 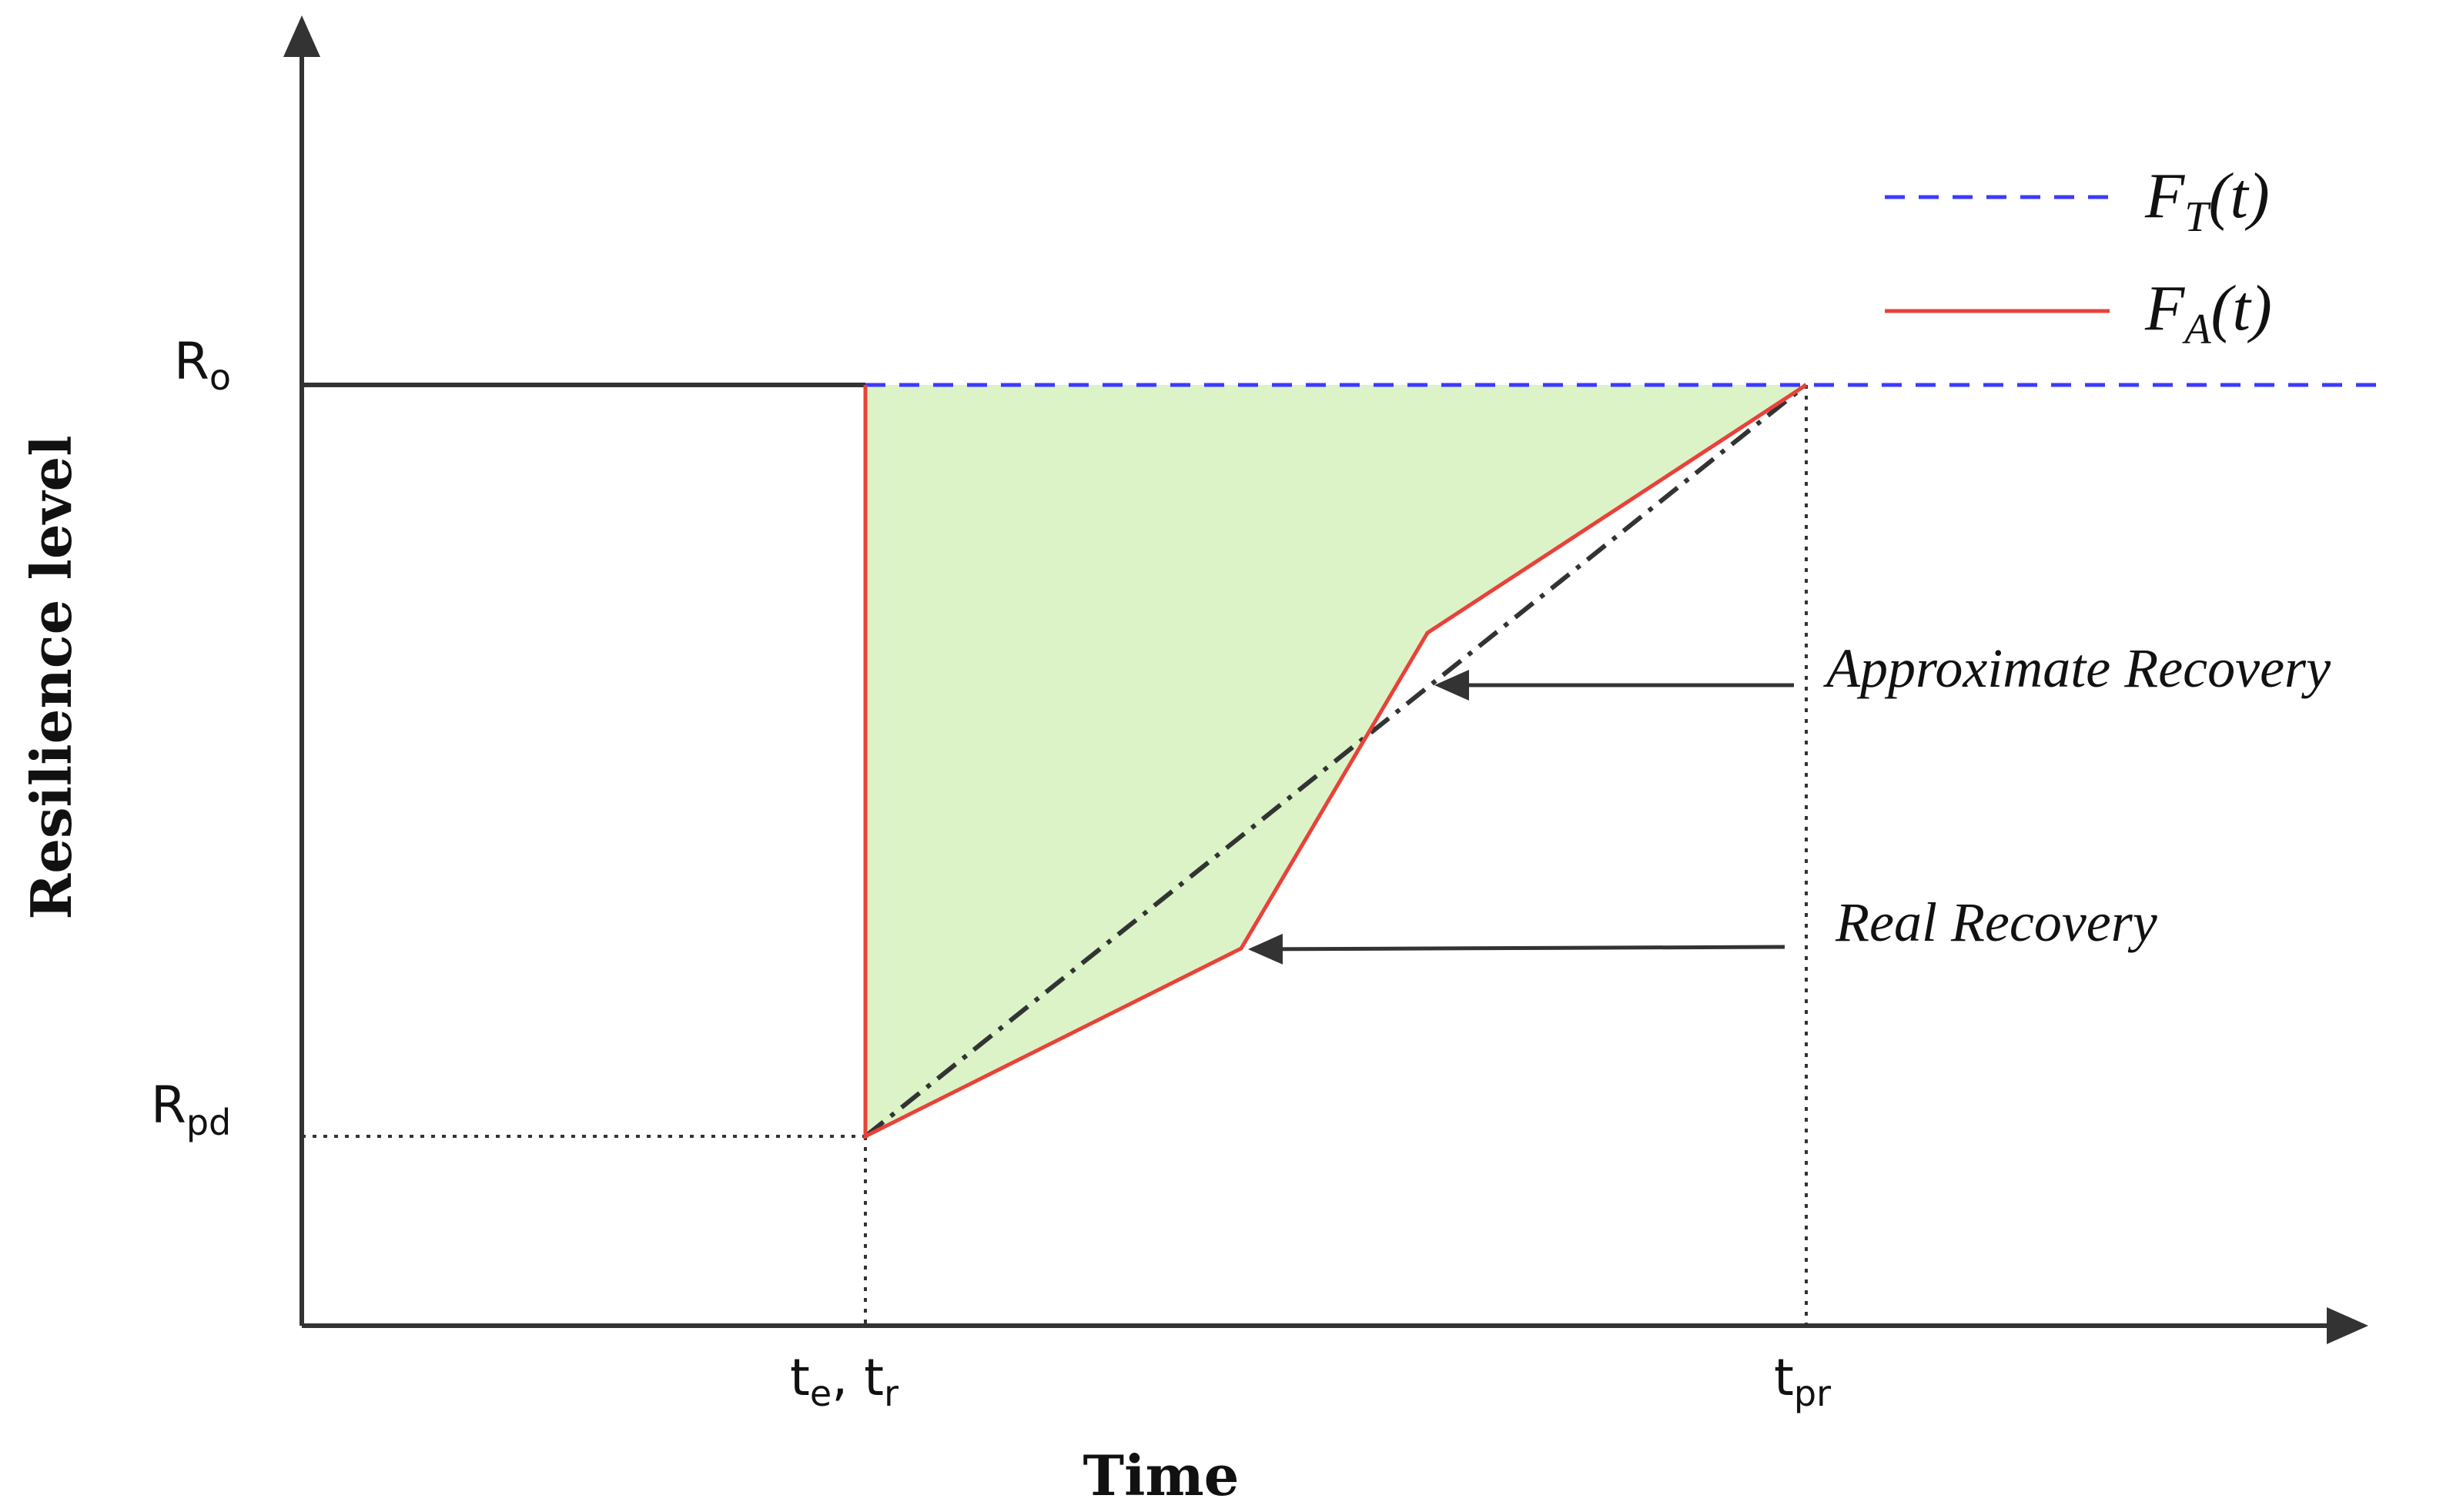 What do you see at coordinates (2207, 200) in the screenshot?
I see `legend-target-label: FT(t)` at bounding box center [2207, 200].